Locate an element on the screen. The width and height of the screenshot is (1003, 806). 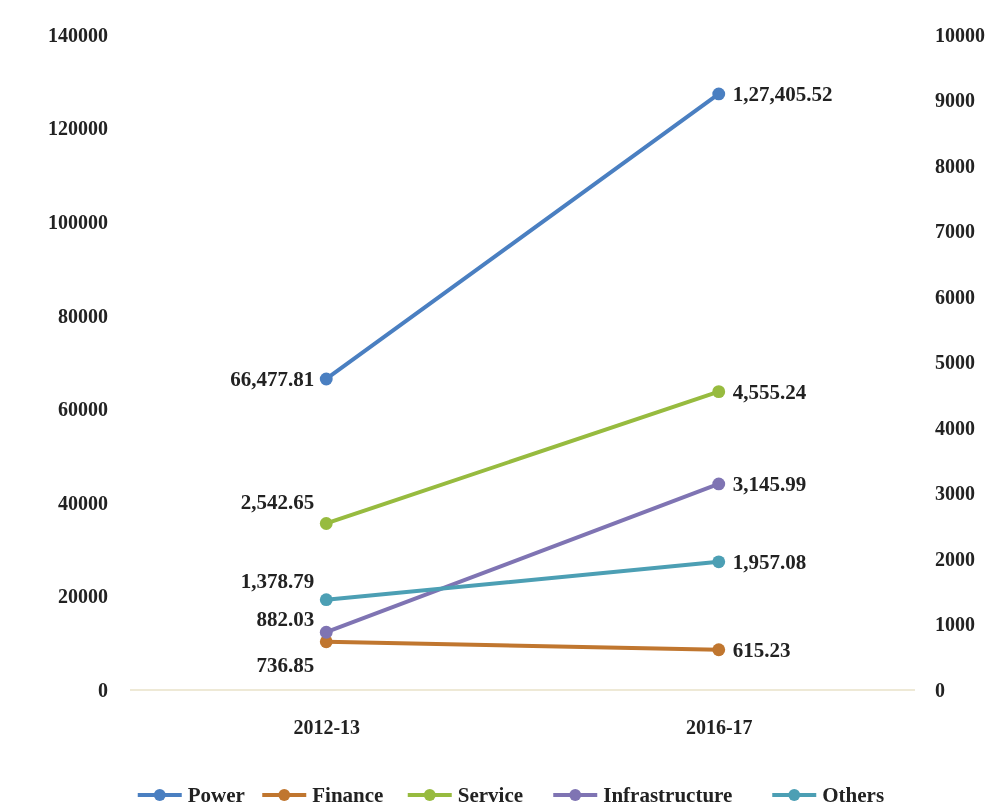
y2-tick-label: 10000 is located at coordinates (960, 34).